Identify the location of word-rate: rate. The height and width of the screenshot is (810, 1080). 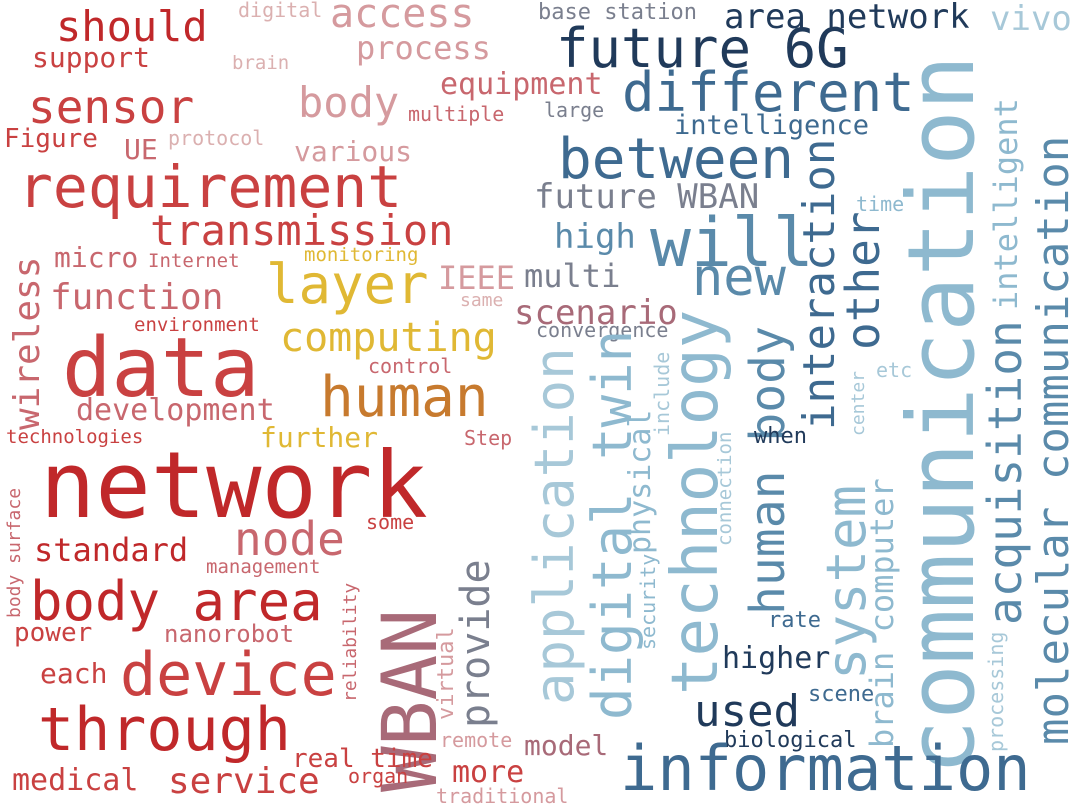
(794, 620).